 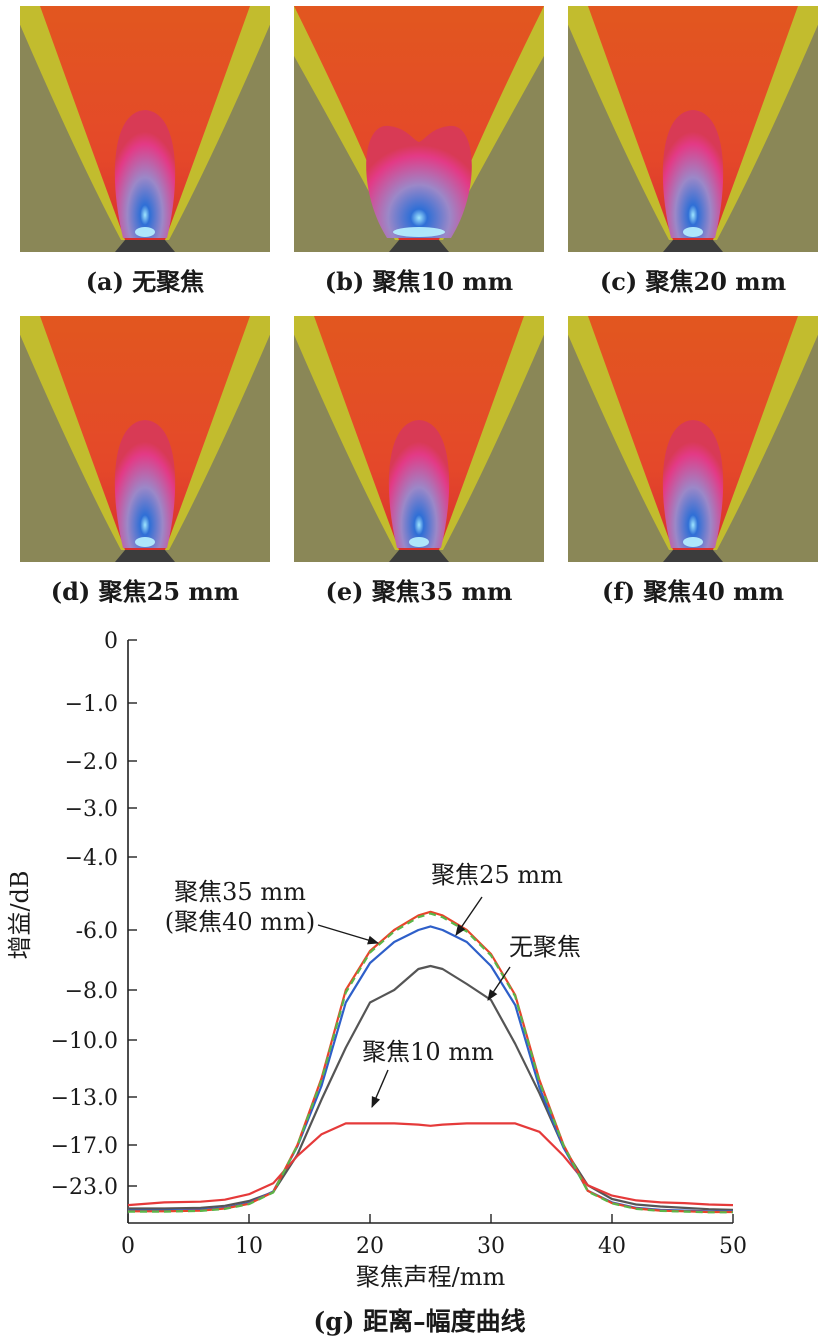 I want to click on x-axis-label: 聚焦声程/mm, so click(x=431, y=1277).